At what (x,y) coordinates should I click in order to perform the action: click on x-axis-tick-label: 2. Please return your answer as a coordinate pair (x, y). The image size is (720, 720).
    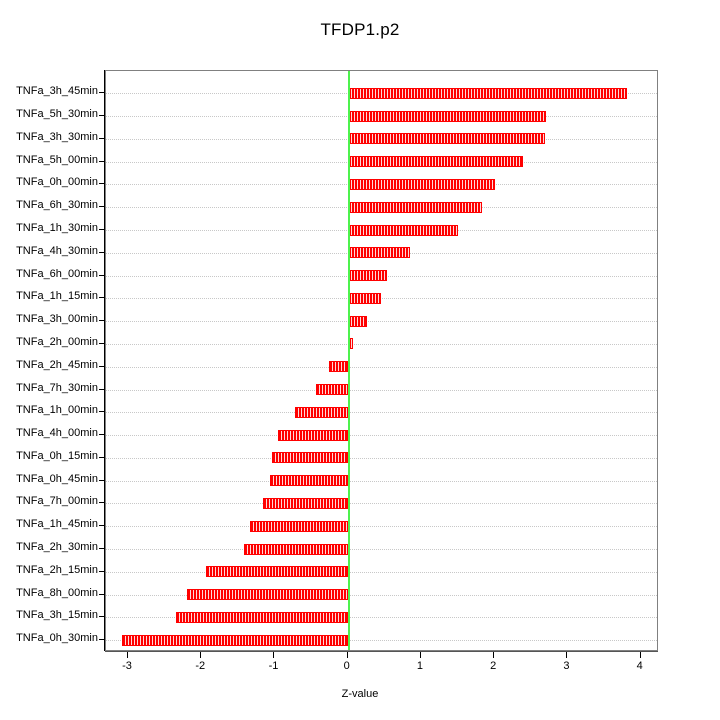
    Looking at the image, I should click on (493, 666).